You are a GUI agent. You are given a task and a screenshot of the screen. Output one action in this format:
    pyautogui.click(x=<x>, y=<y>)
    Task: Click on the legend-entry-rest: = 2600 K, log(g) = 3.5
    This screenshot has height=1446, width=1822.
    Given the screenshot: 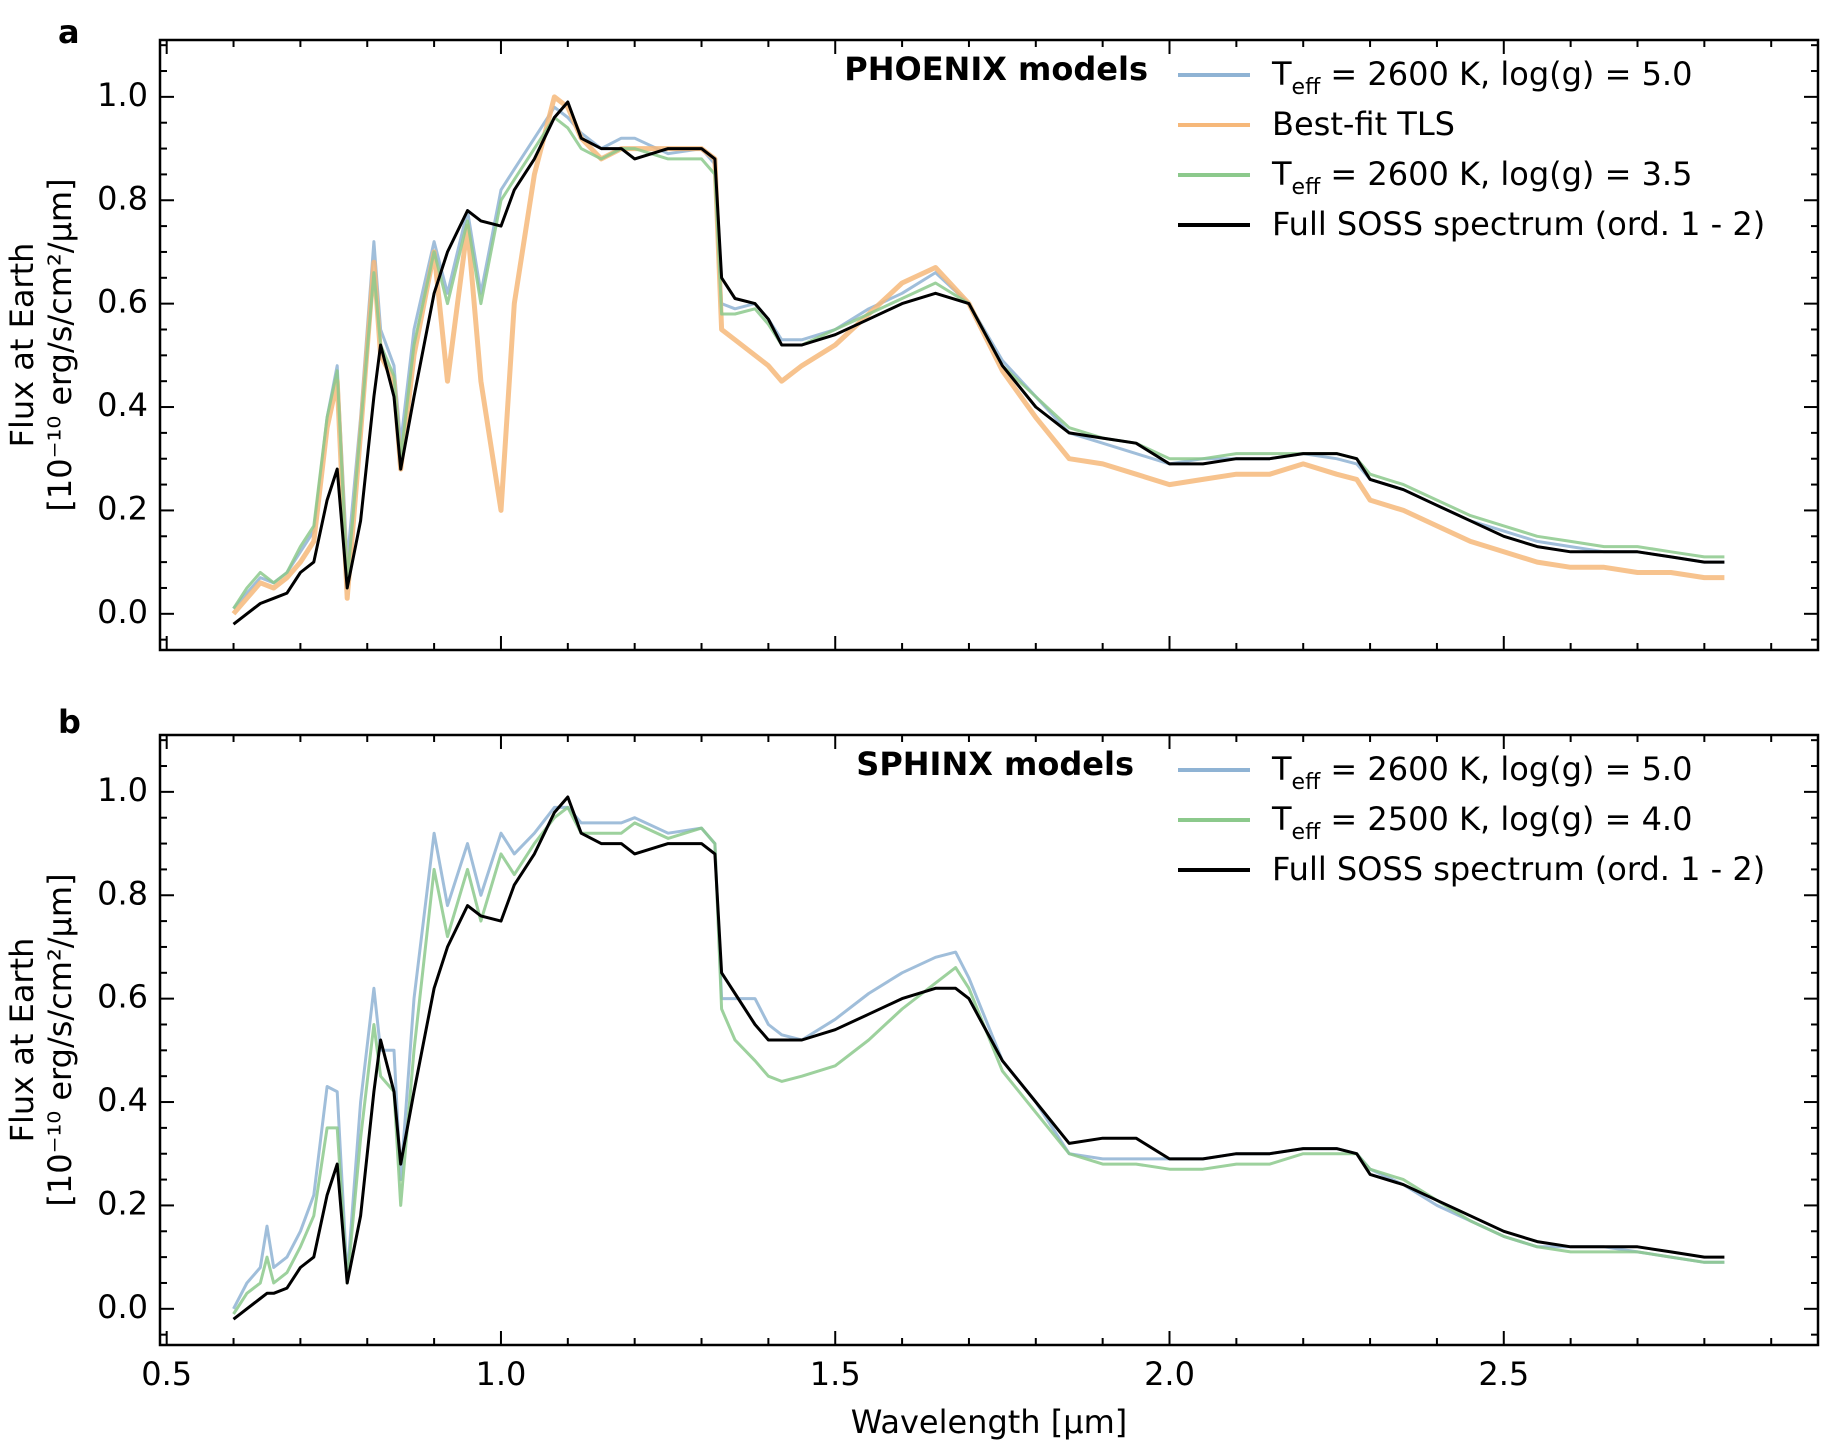 What is the action you would take?
    pyautogui.click(x=1506, y=174)
    